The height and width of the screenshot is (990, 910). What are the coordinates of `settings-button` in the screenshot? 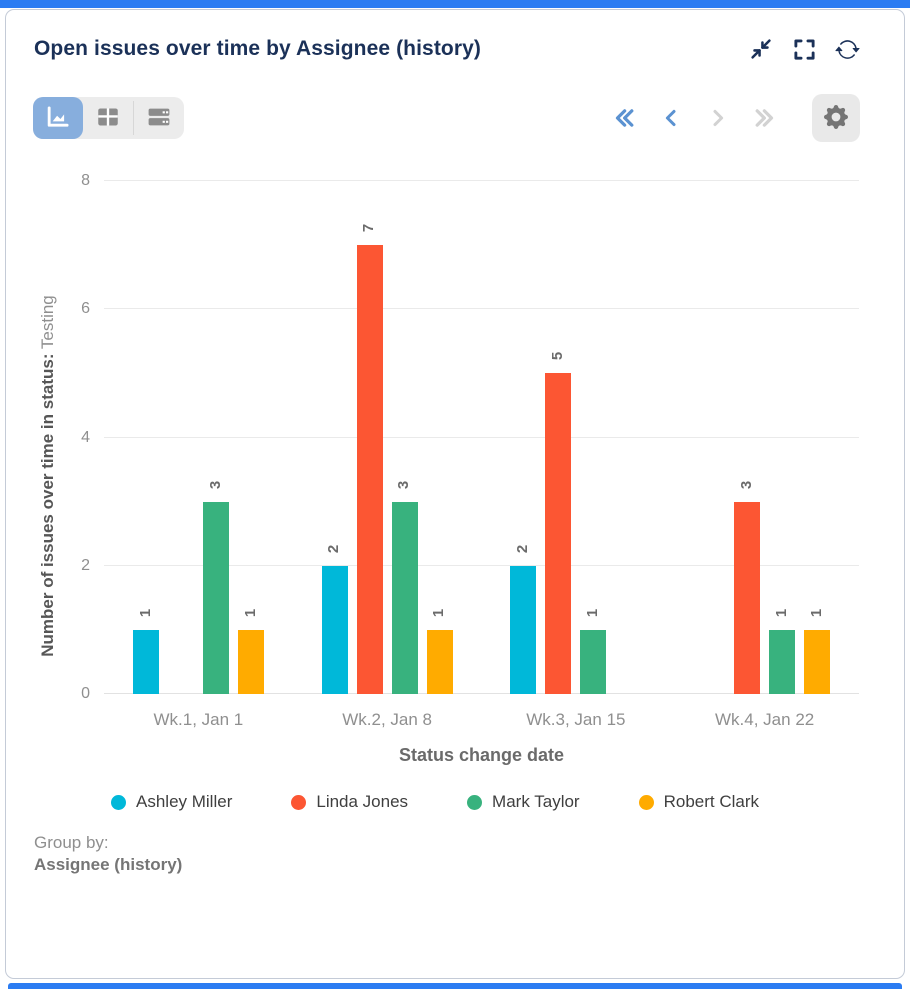 It's located at (836, 118).